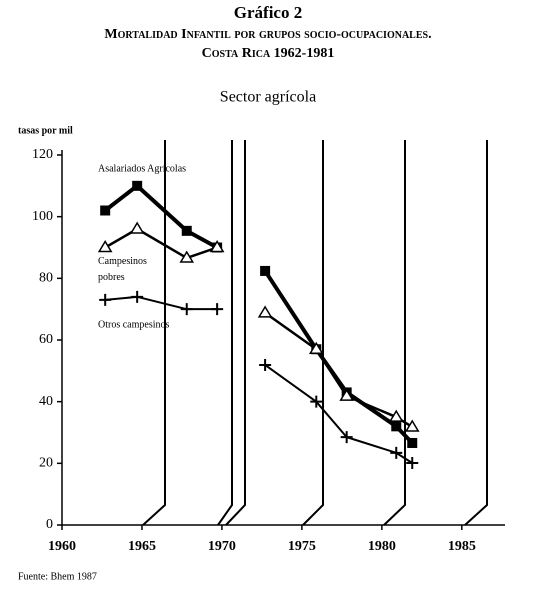 Image resolution: width=537 pixels, height=604 pixels. Describe the element at coordinates (57, 576) in the screenshot. I see `source: Fuente: Bhem 1987` at that location.